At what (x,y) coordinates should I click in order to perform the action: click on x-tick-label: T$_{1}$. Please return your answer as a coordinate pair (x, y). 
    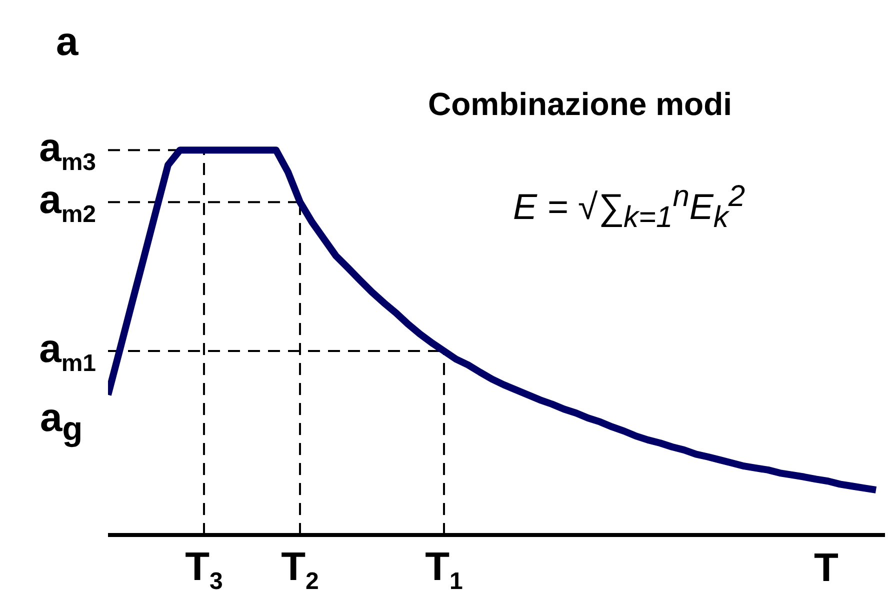
    Looking at the image, I should click on (444, 567).